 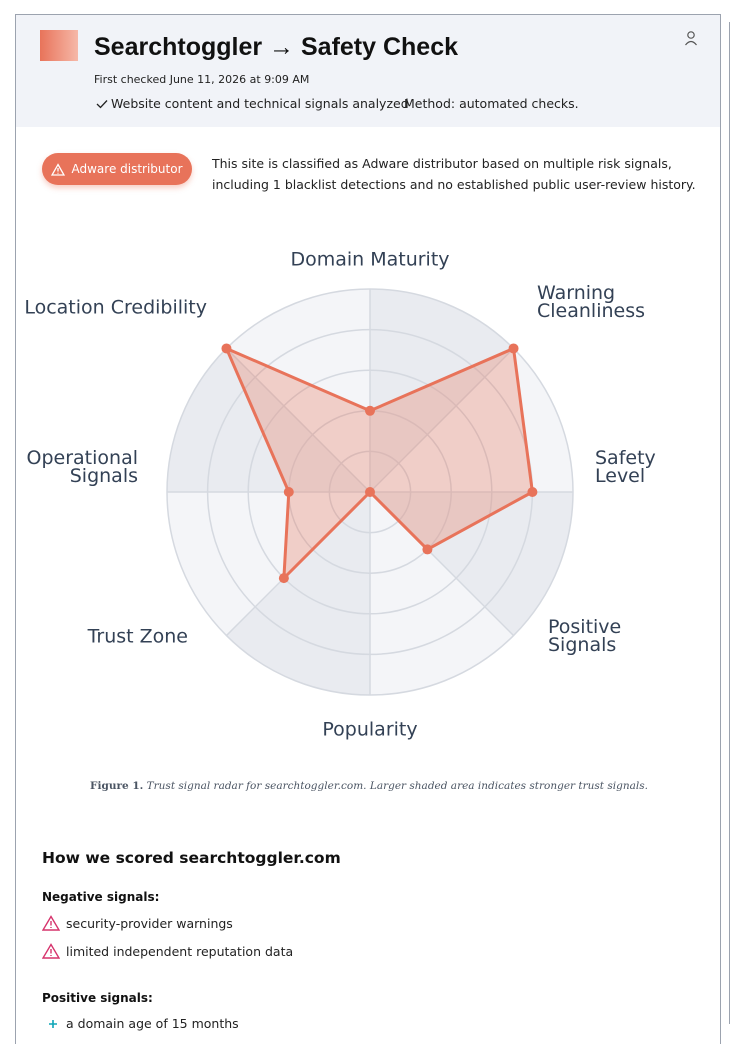 I want to click on signal-text: limited independent reputation data, so click(x=180, y=951).